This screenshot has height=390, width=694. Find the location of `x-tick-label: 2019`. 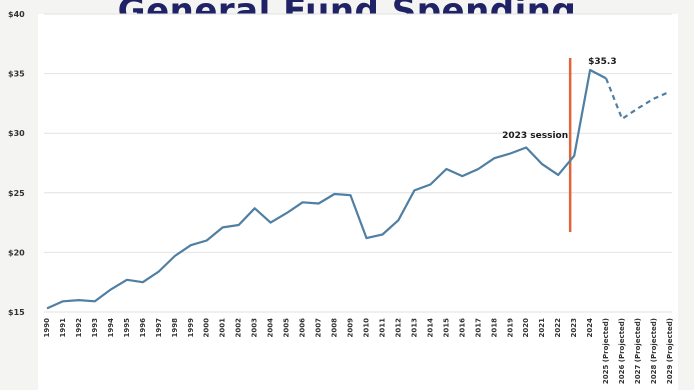

x-tick-label: 2019 is located at coordinates (510, 328).